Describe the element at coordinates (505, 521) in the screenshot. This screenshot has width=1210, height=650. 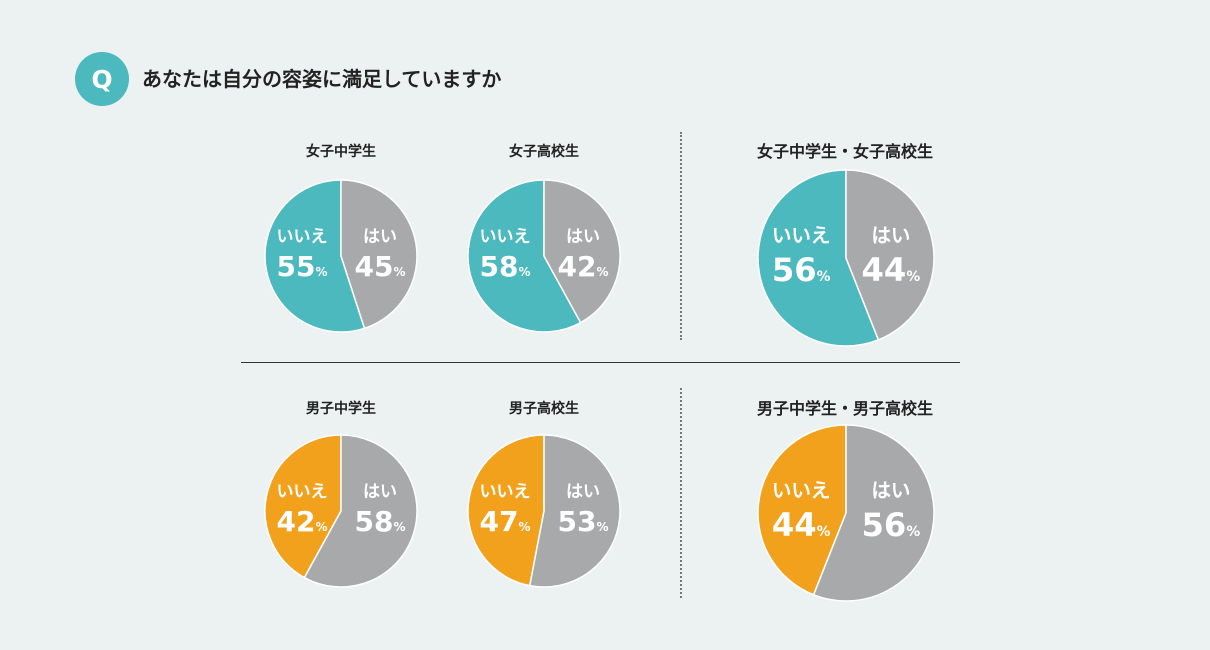
I see `slice-value-no: 47%` at that location.